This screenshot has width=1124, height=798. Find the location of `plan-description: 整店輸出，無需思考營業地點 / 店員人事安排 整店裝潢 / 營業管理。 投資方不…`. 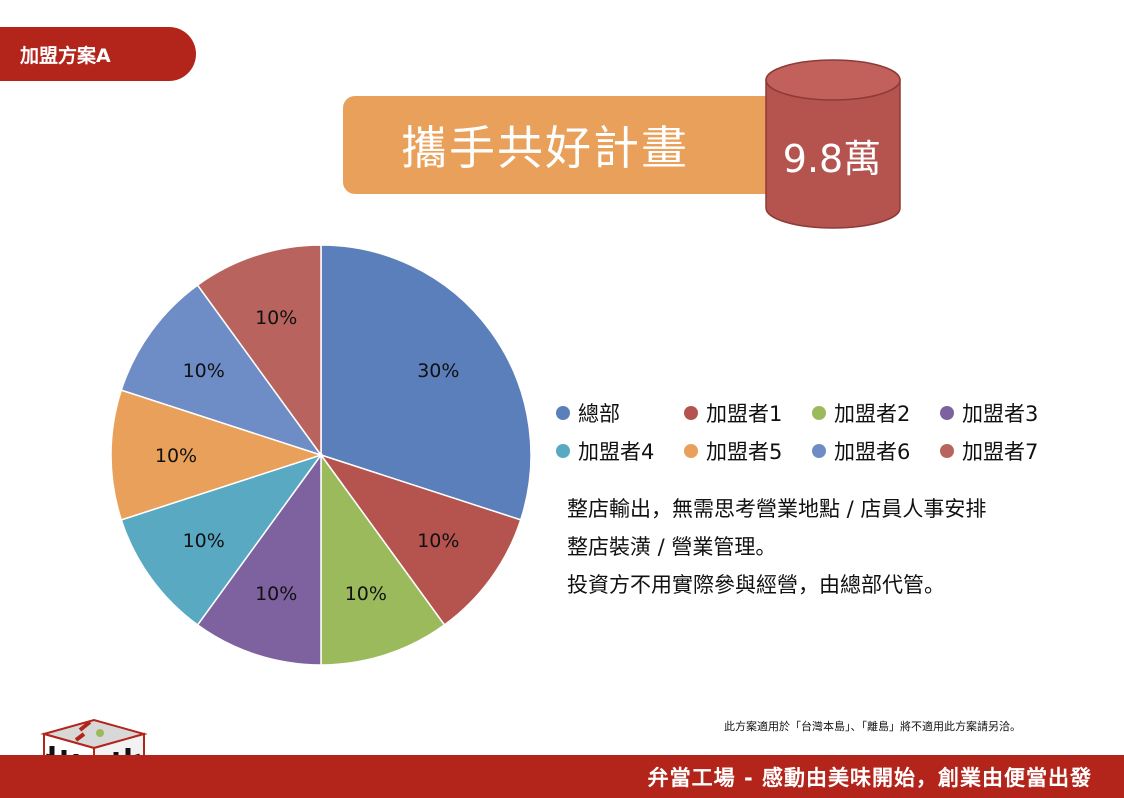

plan-description: 整店輸出，無需思考營業地點 / 店員人事安排 整店裝潢 / 營業管理。 投資方不… is located at coordinates (776, 547).